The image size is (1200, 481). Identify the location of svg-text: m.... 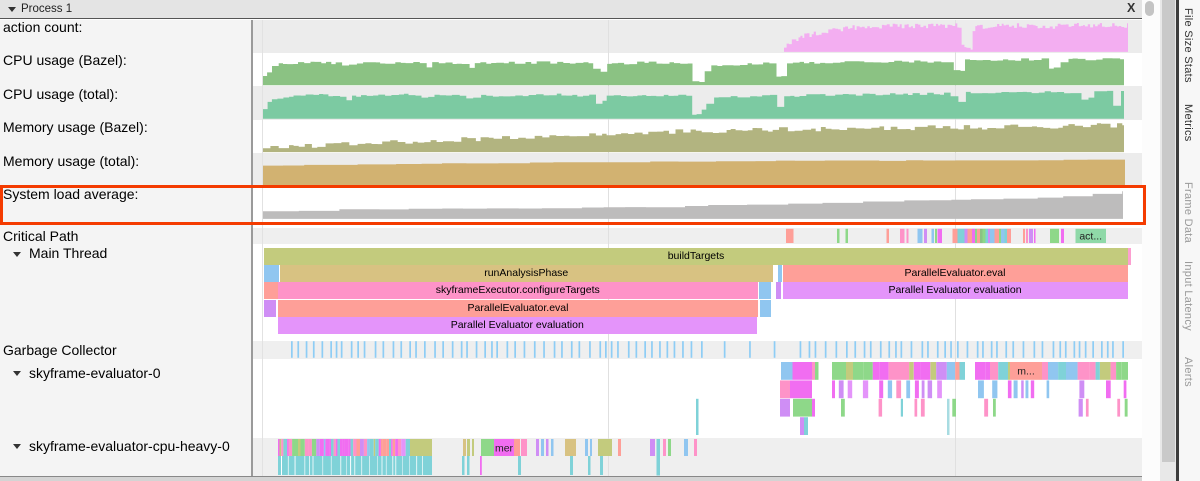
(1026, 372).